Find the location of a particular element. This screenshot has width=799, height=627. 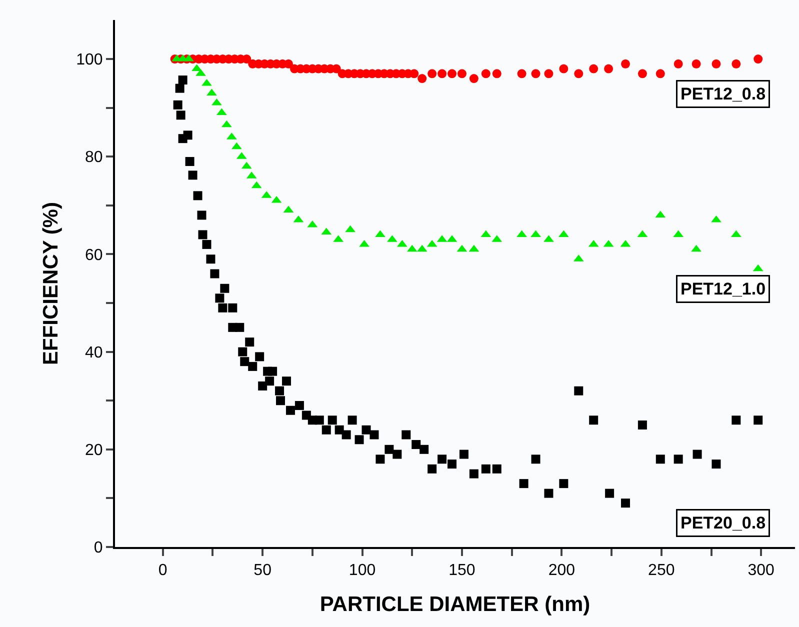

x-tick-label: 300 is located at coordinates (761, 571).